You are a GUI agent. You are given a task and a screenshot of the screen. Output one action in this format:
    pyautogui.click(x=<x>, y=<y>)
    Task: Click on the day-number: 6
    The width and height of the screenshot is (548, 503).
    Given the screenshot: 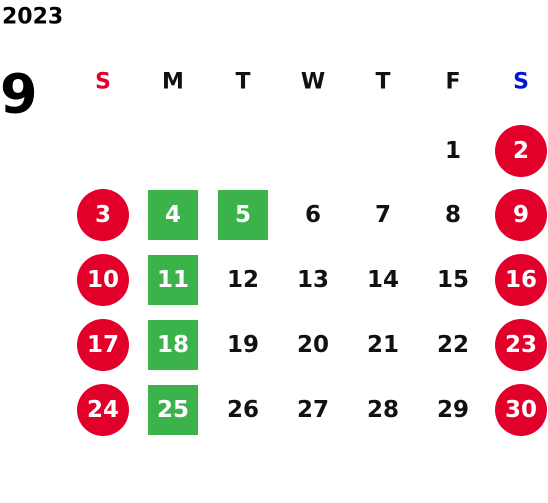 What is the action you would take?
    pyautogui.click(x=313, y=215)
    